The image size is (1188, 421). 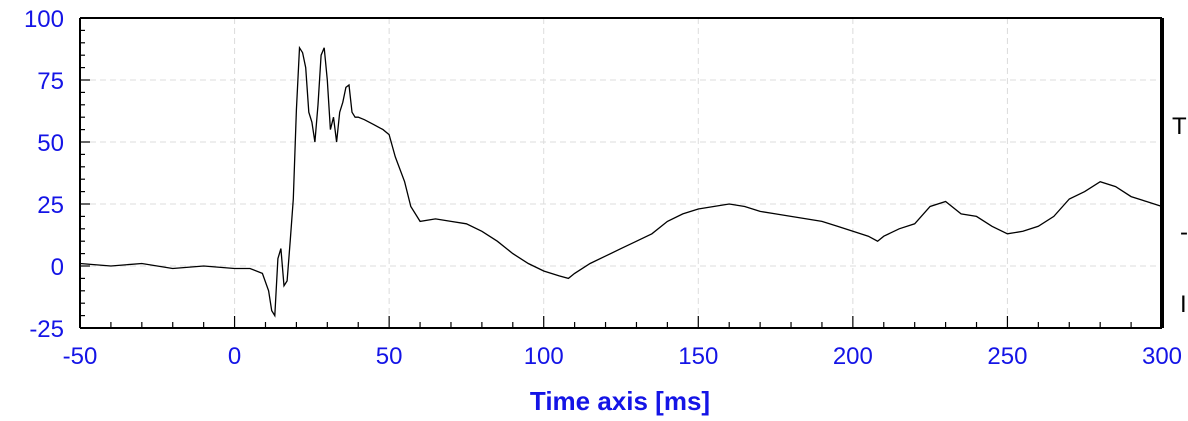 I want to click on legend-text-0: T, so click(x=1179, y=126).